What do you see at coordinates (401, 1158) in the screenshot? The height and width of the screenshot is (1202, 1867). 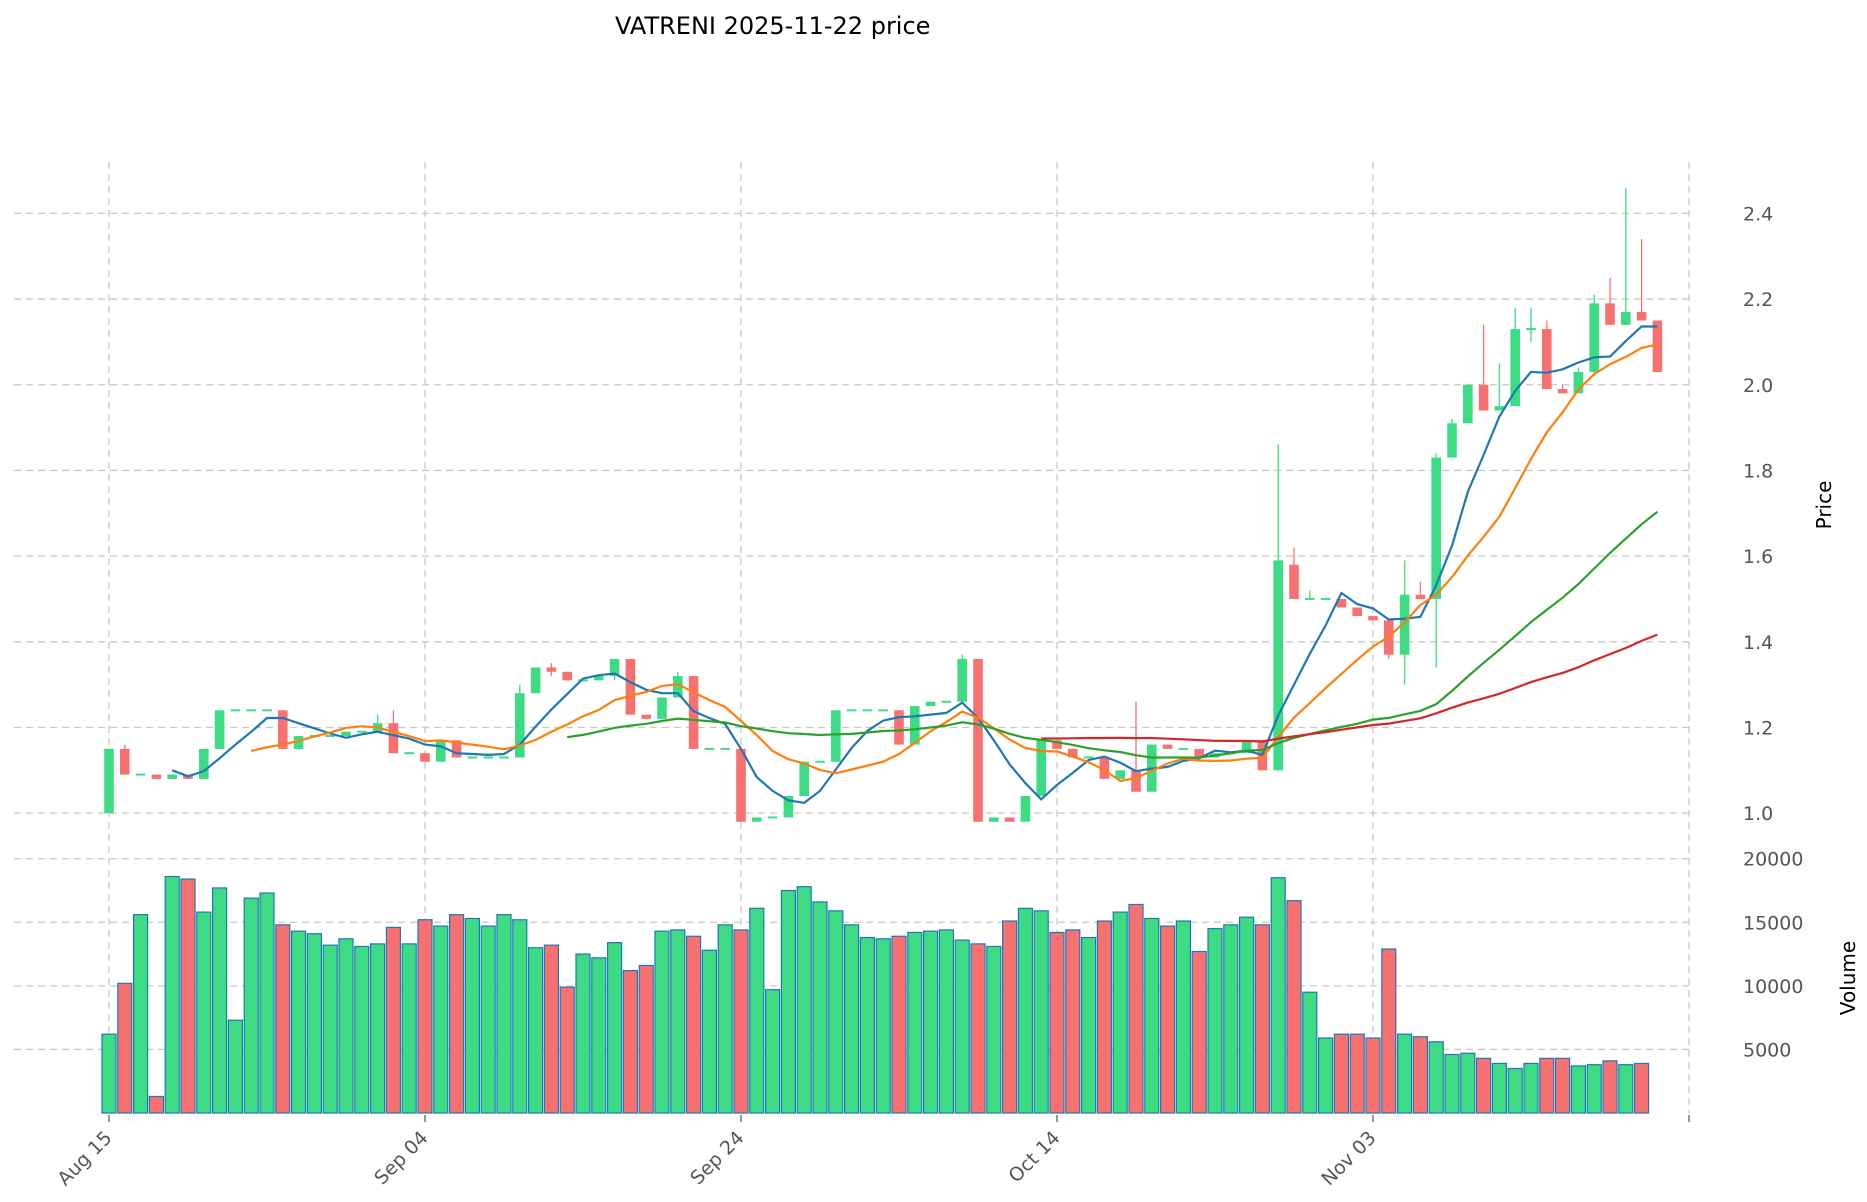 I see `date-tick-label: Sep 04` at bounding box center [401, 1158].